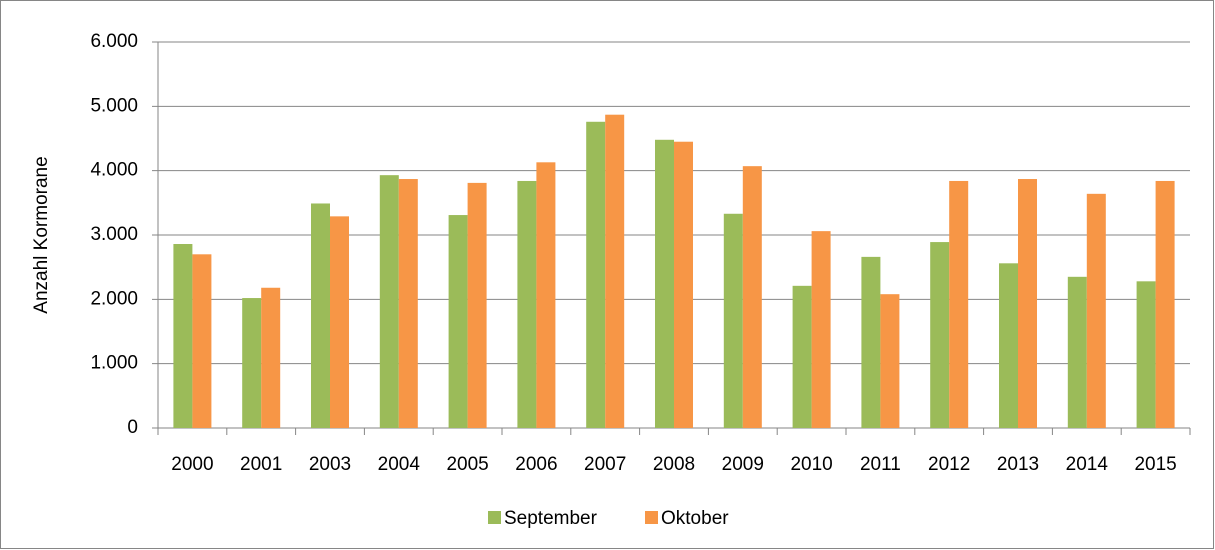 This screenshot has width=1215, height=550. Describe the element at coordinates (399, 464) in the screenshot. I see `x-tick-label: 2004` at that location.